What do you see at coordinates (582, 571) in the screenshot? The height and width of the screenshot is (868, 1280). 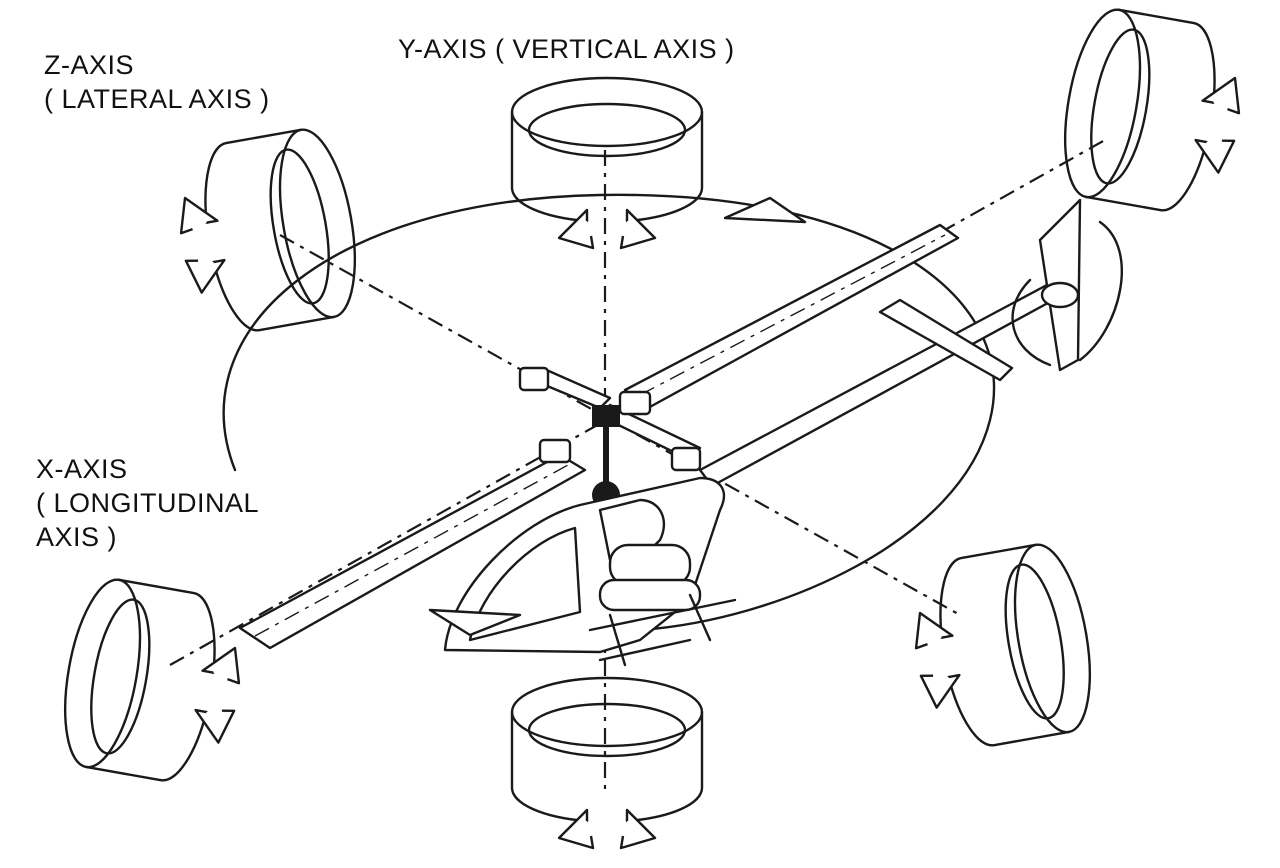 I see `helicopter-fuselage` at bounding box center [582, 571].